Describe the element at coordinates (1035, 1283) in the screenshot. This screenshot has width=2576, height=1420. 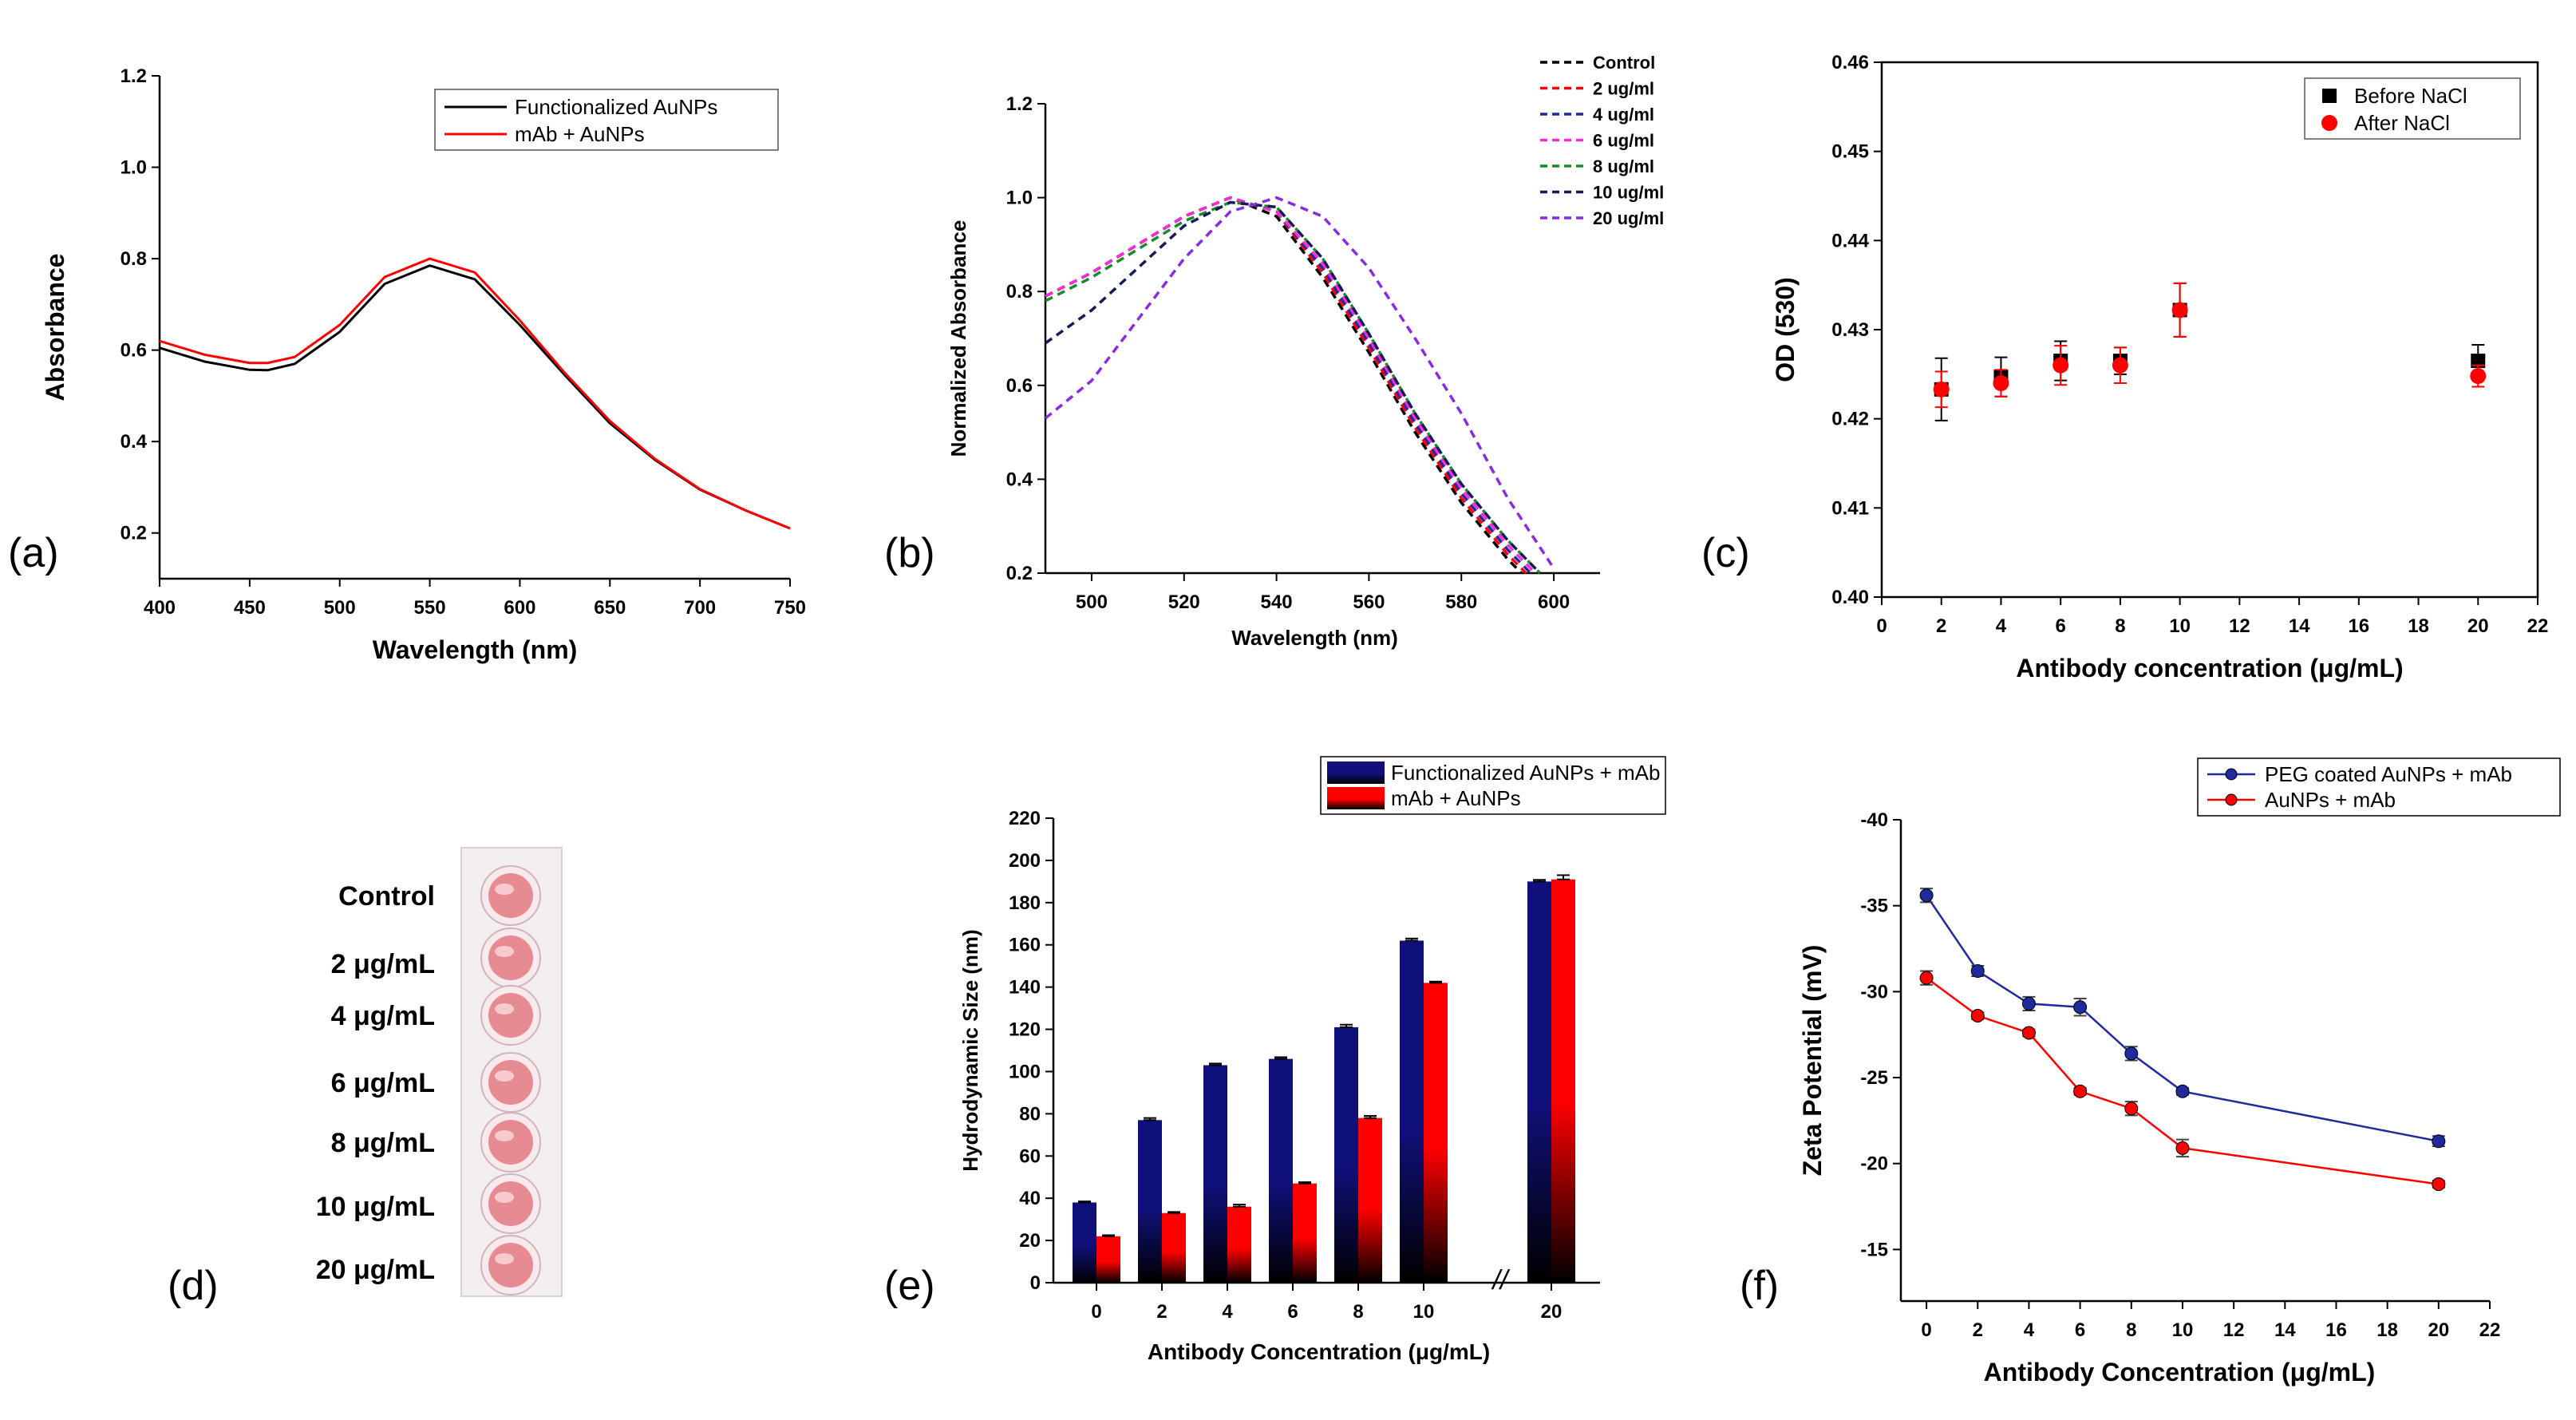
I see `e-y-tick-label: 0` at that location.